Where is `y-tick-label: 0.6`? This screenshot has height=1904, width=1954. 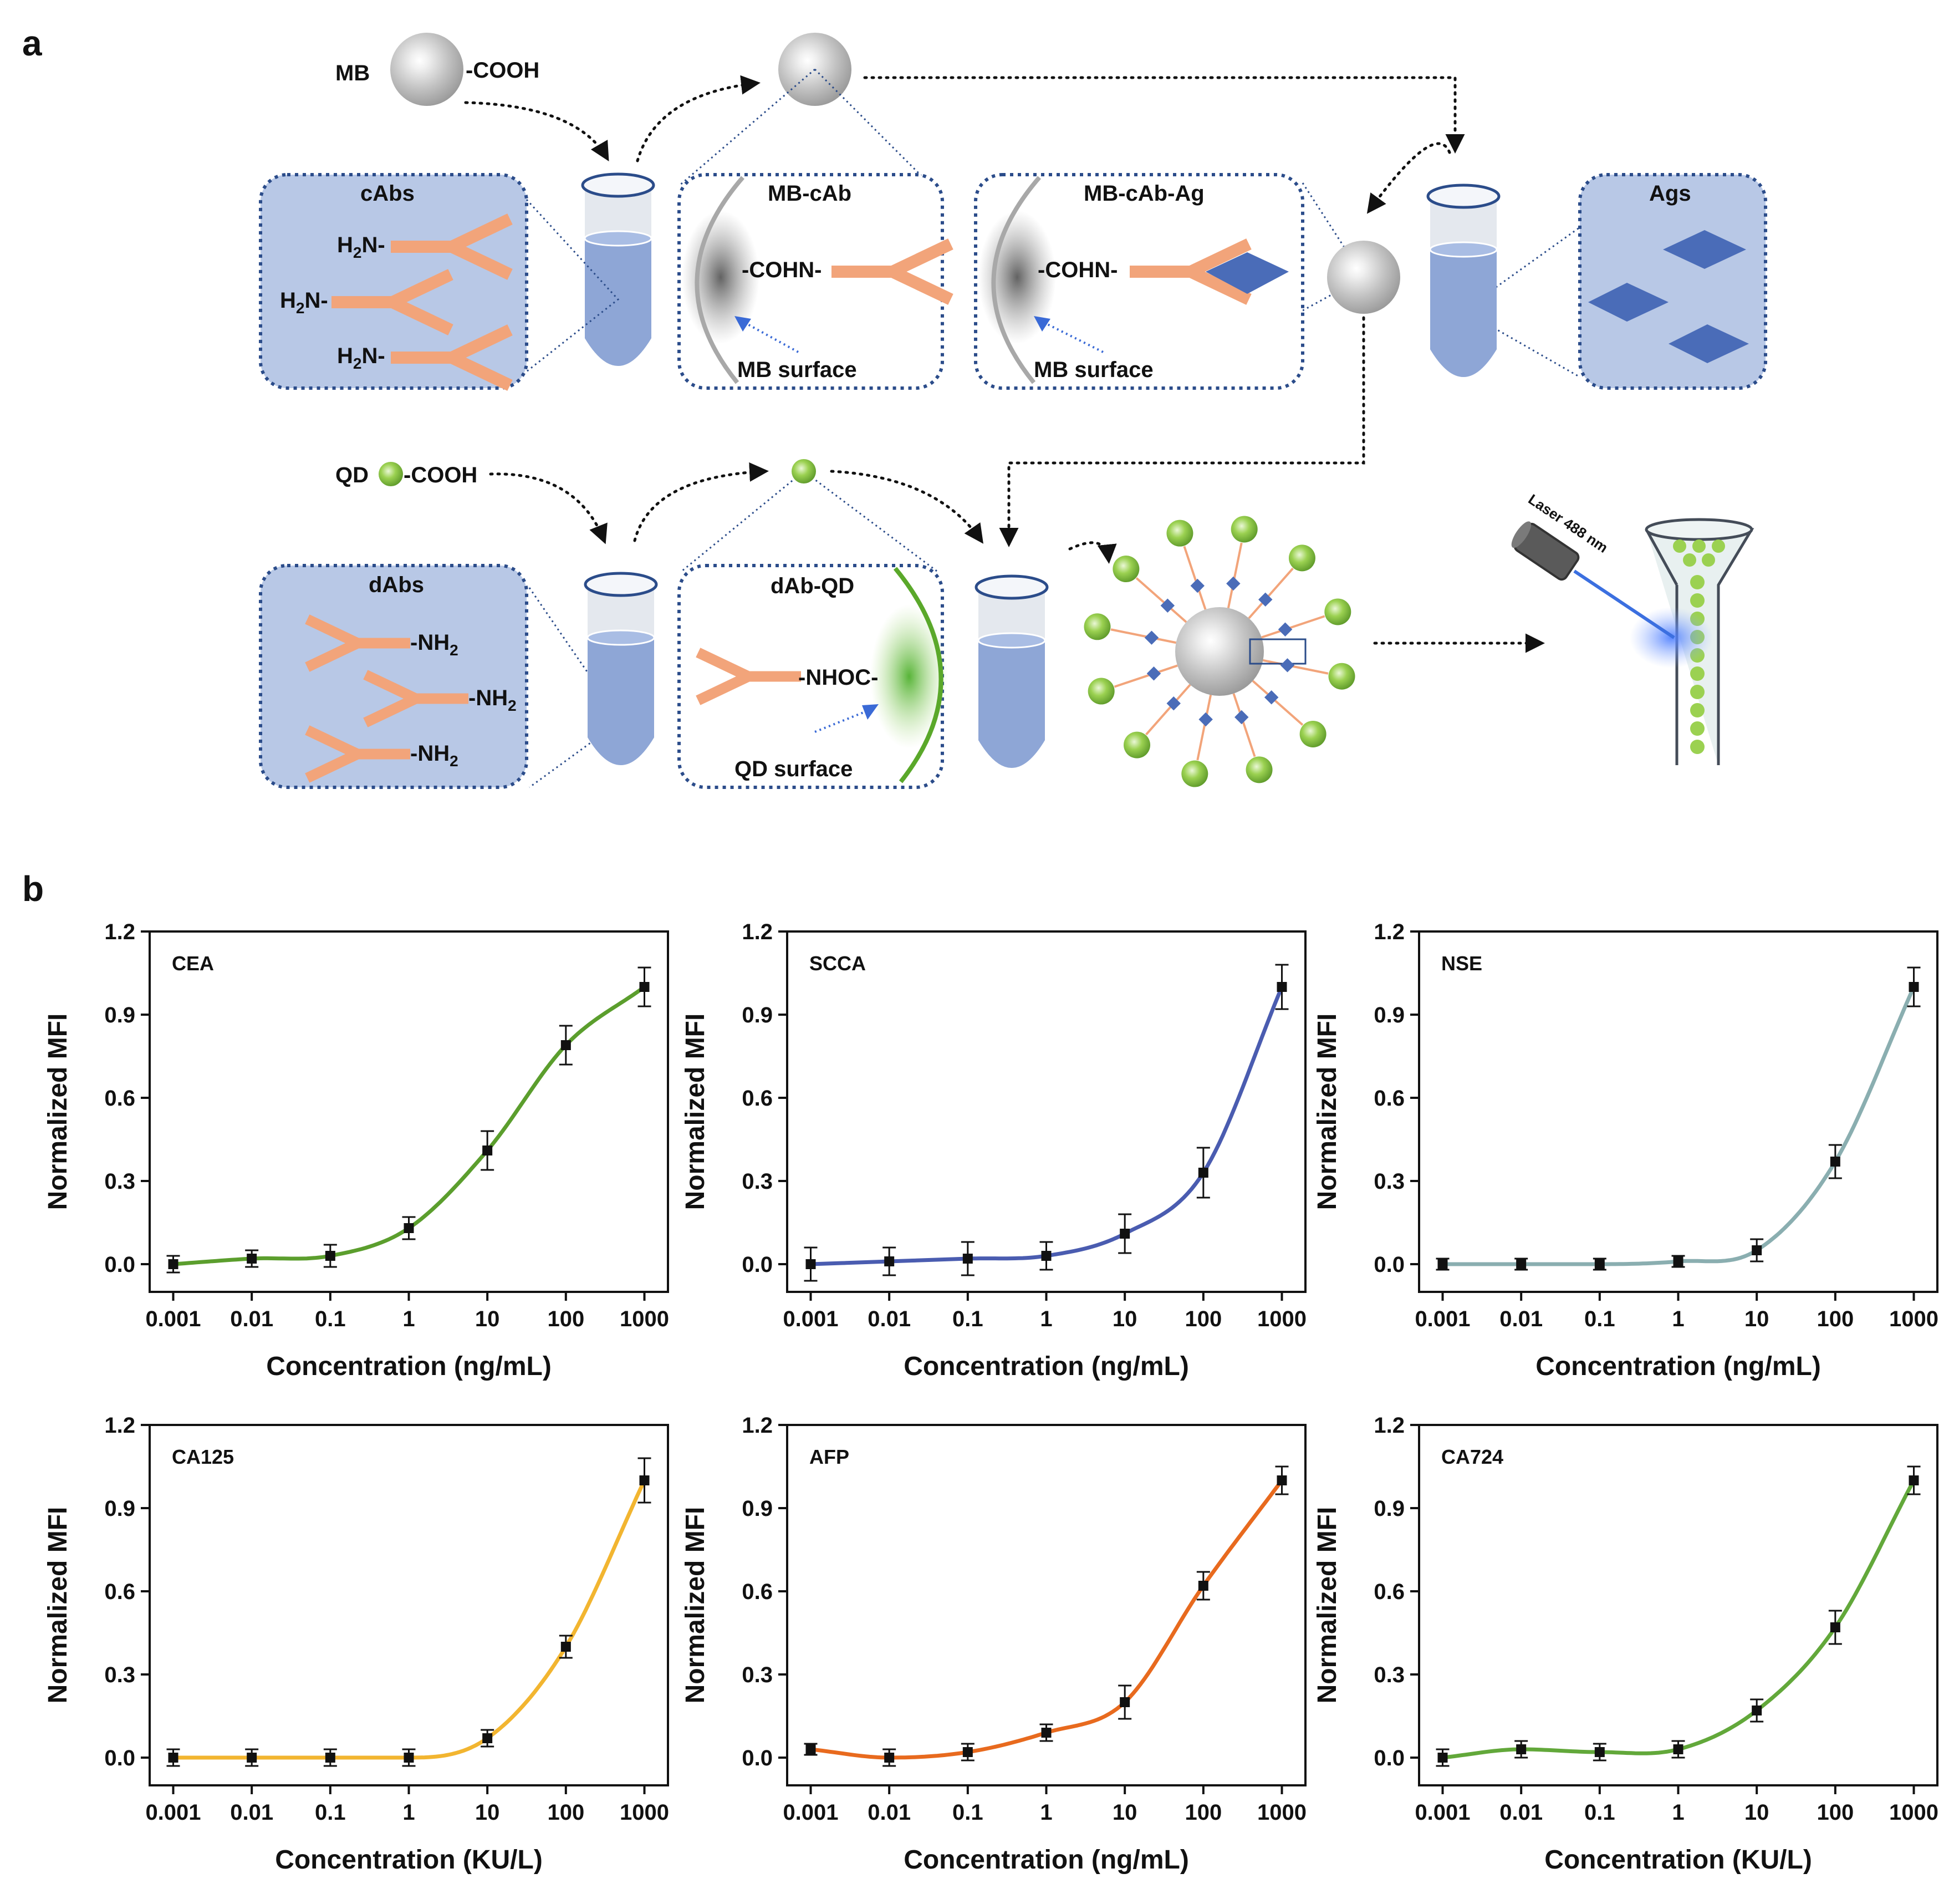 y-tick-label: 0.6 is located at coordinates (120, 1592).